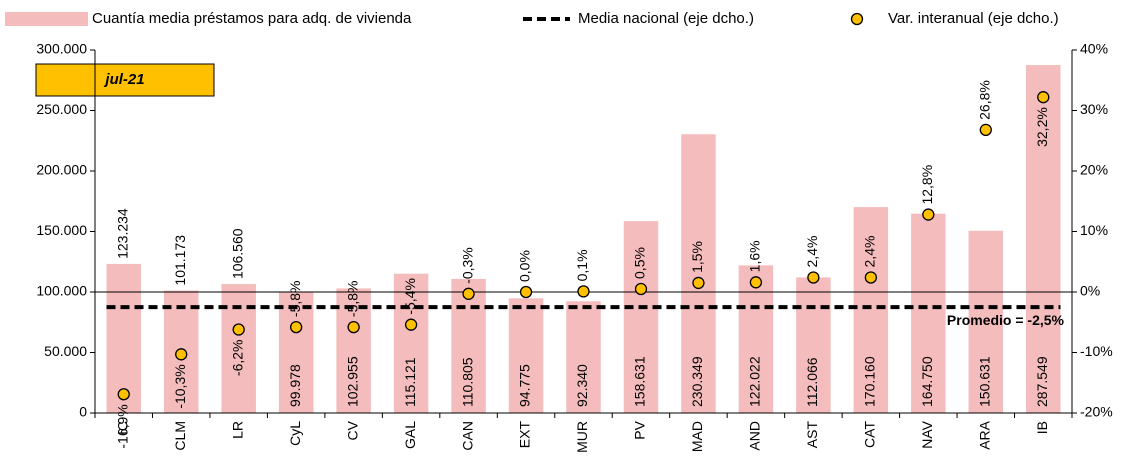  What do you see at coordinates (1094, 230) in the screenshot?
I see `y2-tick-label: 10%` at bounding box center [1094, 230].